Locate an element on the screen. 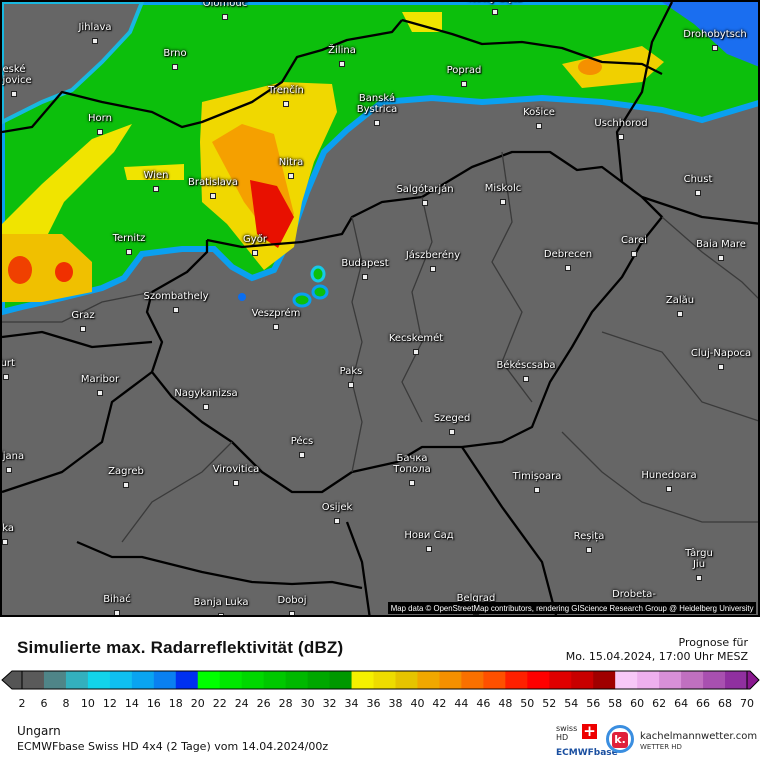 The width and height of the screenshot is (760, 760). echo-red-sw2 is located at coordinates (64, 272).